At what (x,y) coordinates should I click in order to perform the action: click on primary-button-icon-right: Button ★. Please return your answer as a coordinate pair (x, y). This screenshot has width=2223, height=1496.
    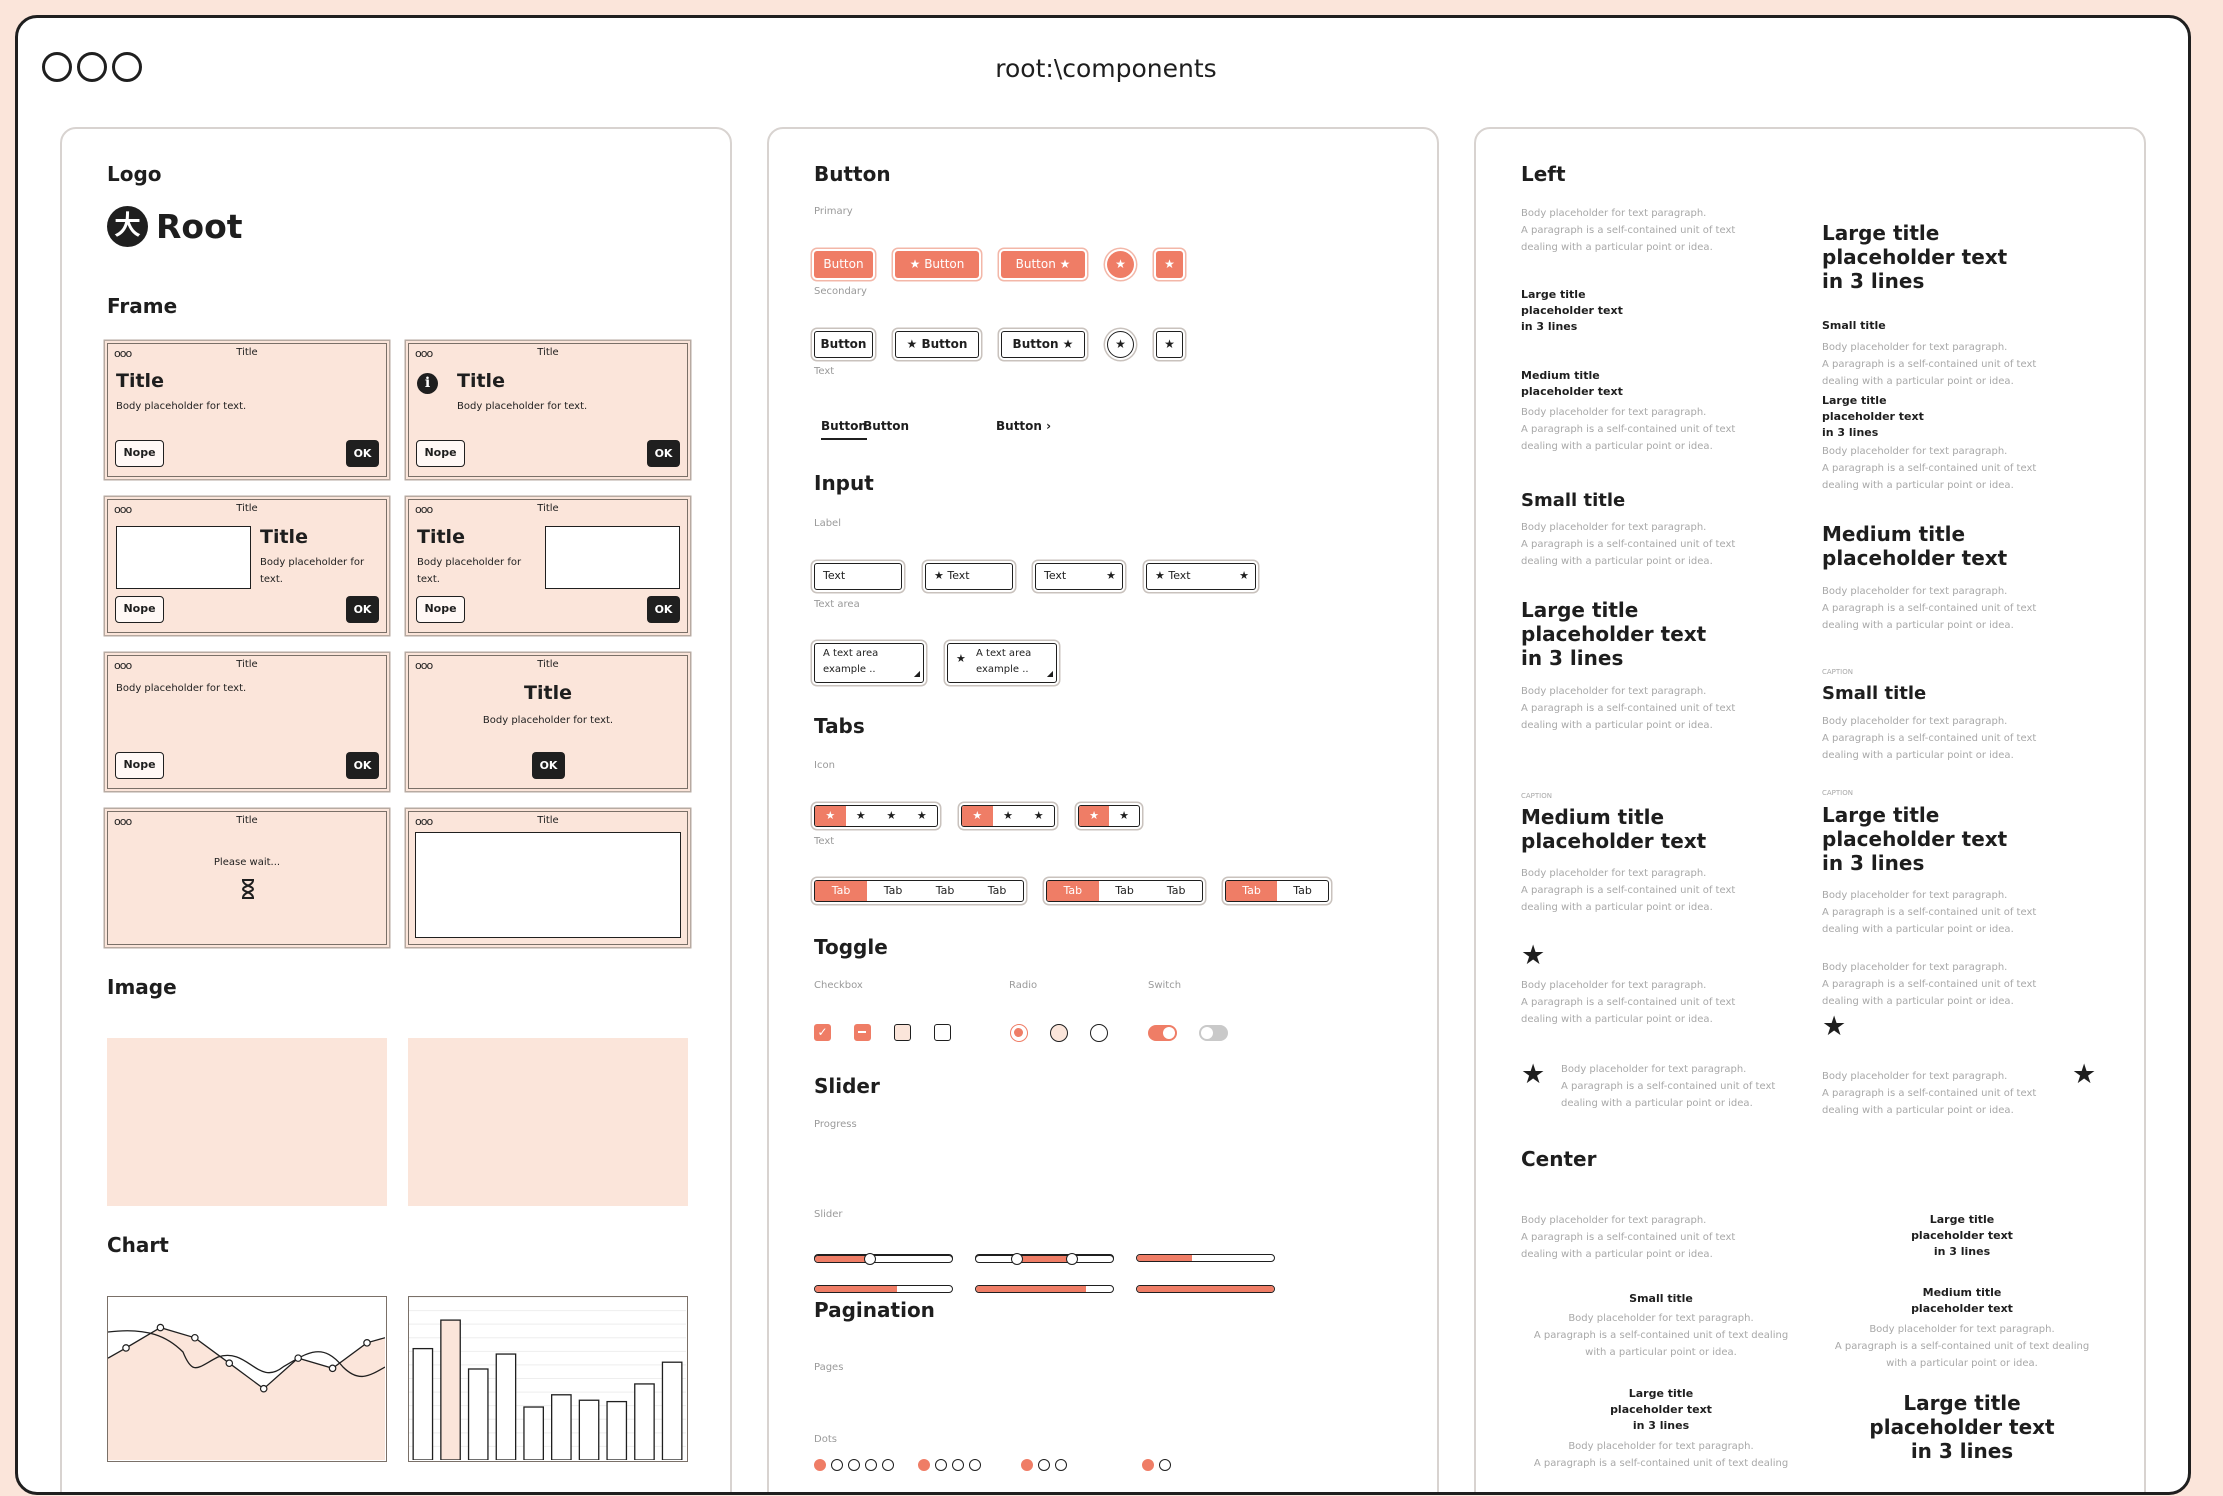
    Looking at the image, I should click on (1043, 264).